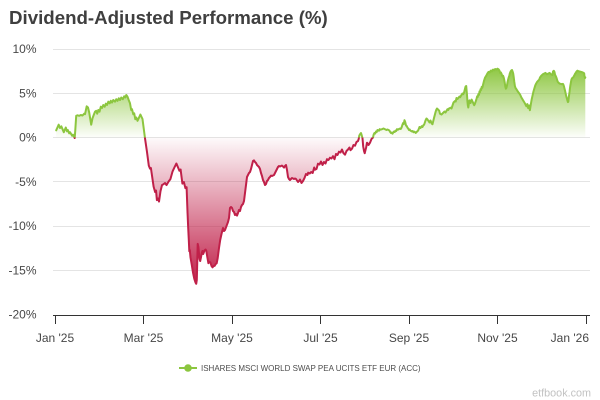 The width and height of the screenshot is (600, 400). What do you see at coordinates (55, 338) in the screenshot?
I see `svg-text: Jan '25` at bounding box center [55, 338].